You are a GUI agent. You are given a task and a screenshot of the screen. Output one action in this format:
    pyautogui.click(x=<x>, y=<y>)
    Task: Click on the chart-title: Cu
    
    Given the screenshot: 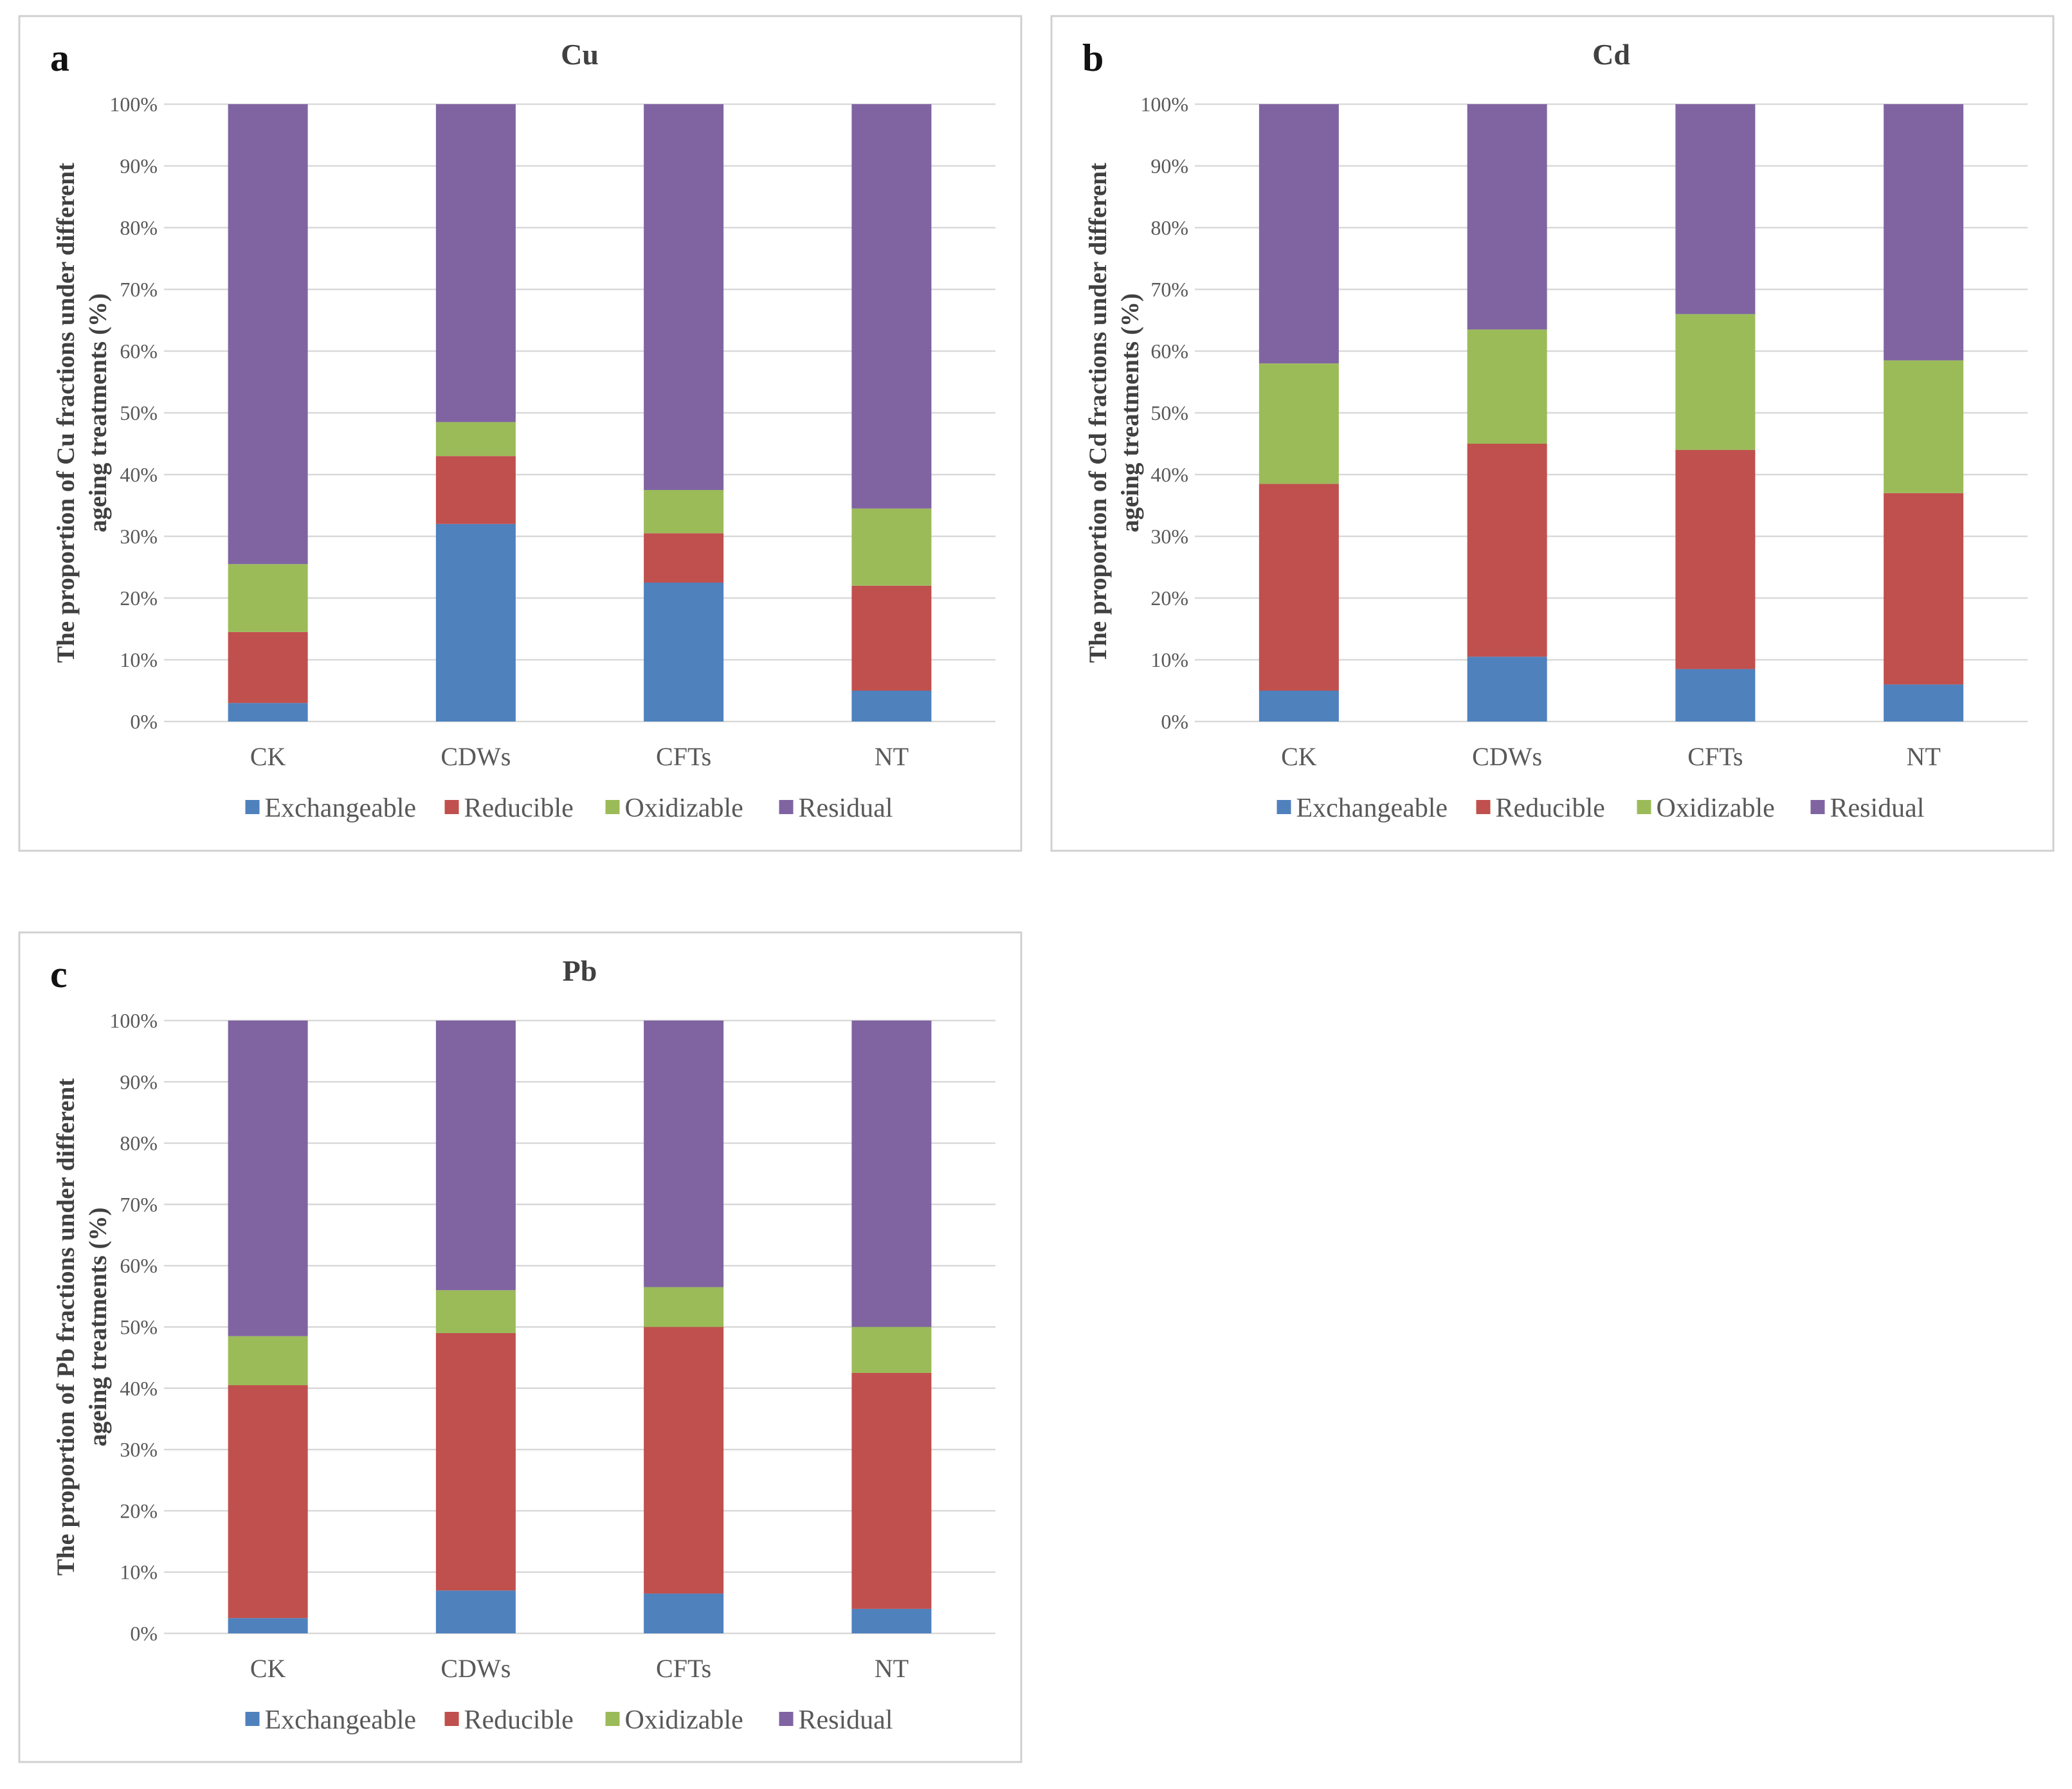 What is the action you would take?
    pyautogui.click(x=580, y=54)
    